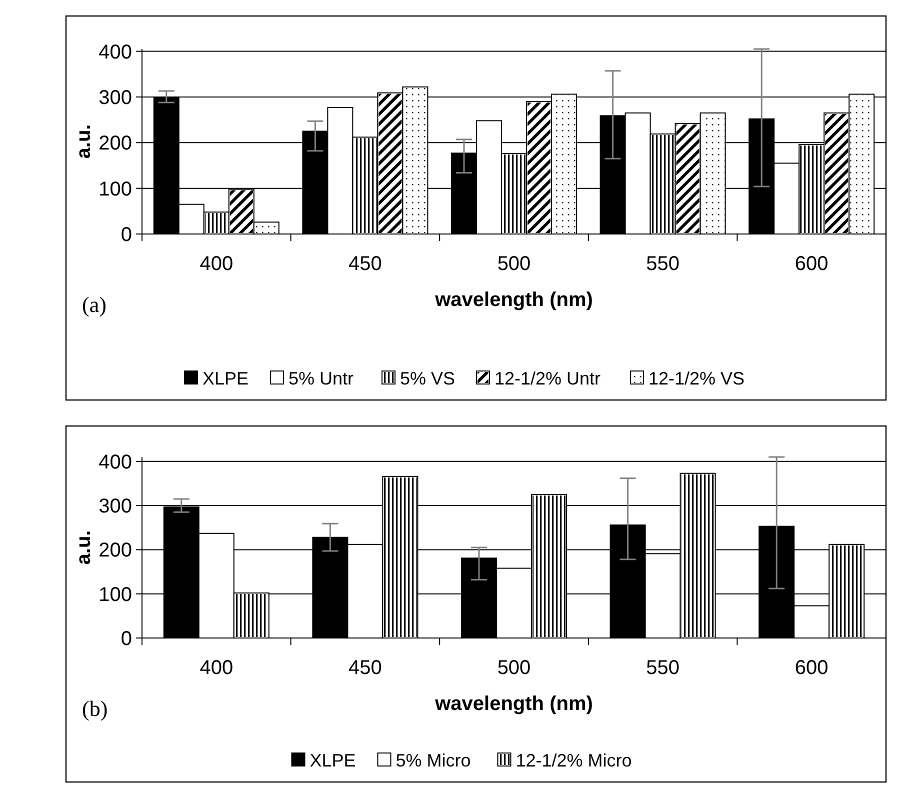 This screenshot has height=798, width=910. I want to click on legend-label: 12-1/2% Untr, so click(547, 378).